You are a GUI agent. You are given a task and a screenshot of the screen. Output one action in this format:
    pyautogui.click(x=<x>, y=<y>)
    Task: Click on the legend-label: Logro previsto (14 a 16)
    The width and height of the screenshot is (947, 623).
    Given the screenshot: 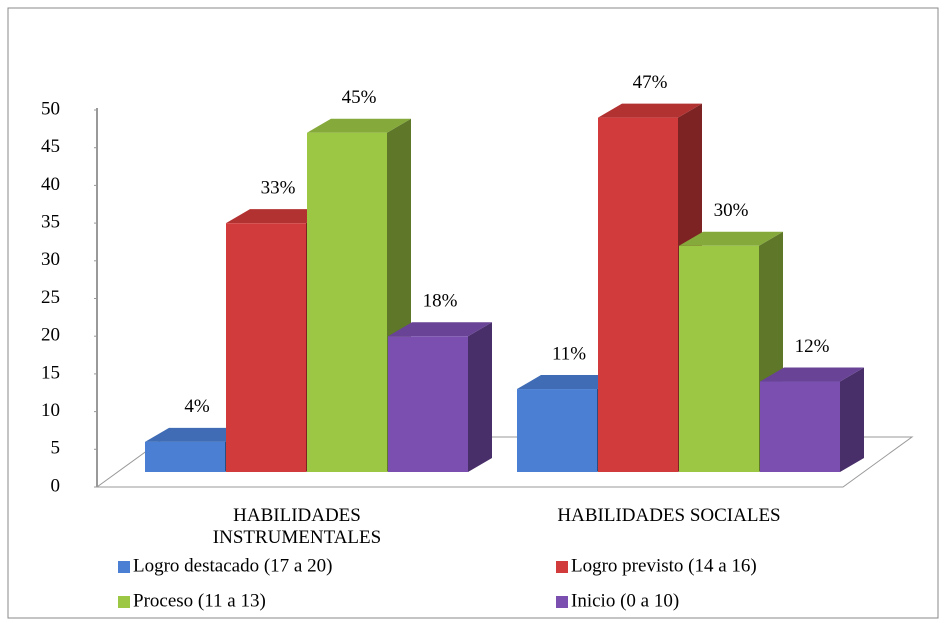 What is the action you would take?
    pyautogui.click(x=664, y=565)
    